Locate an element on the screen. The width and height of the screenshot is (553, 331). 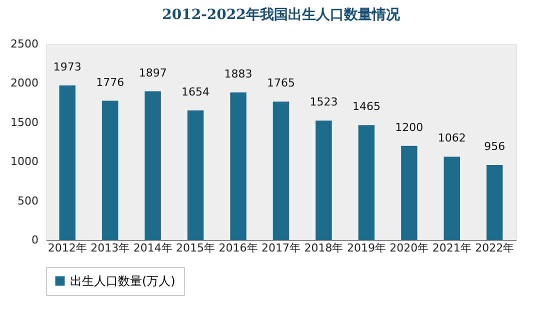
x-tick-label: 2022年 is located at coordinates (494, 248).